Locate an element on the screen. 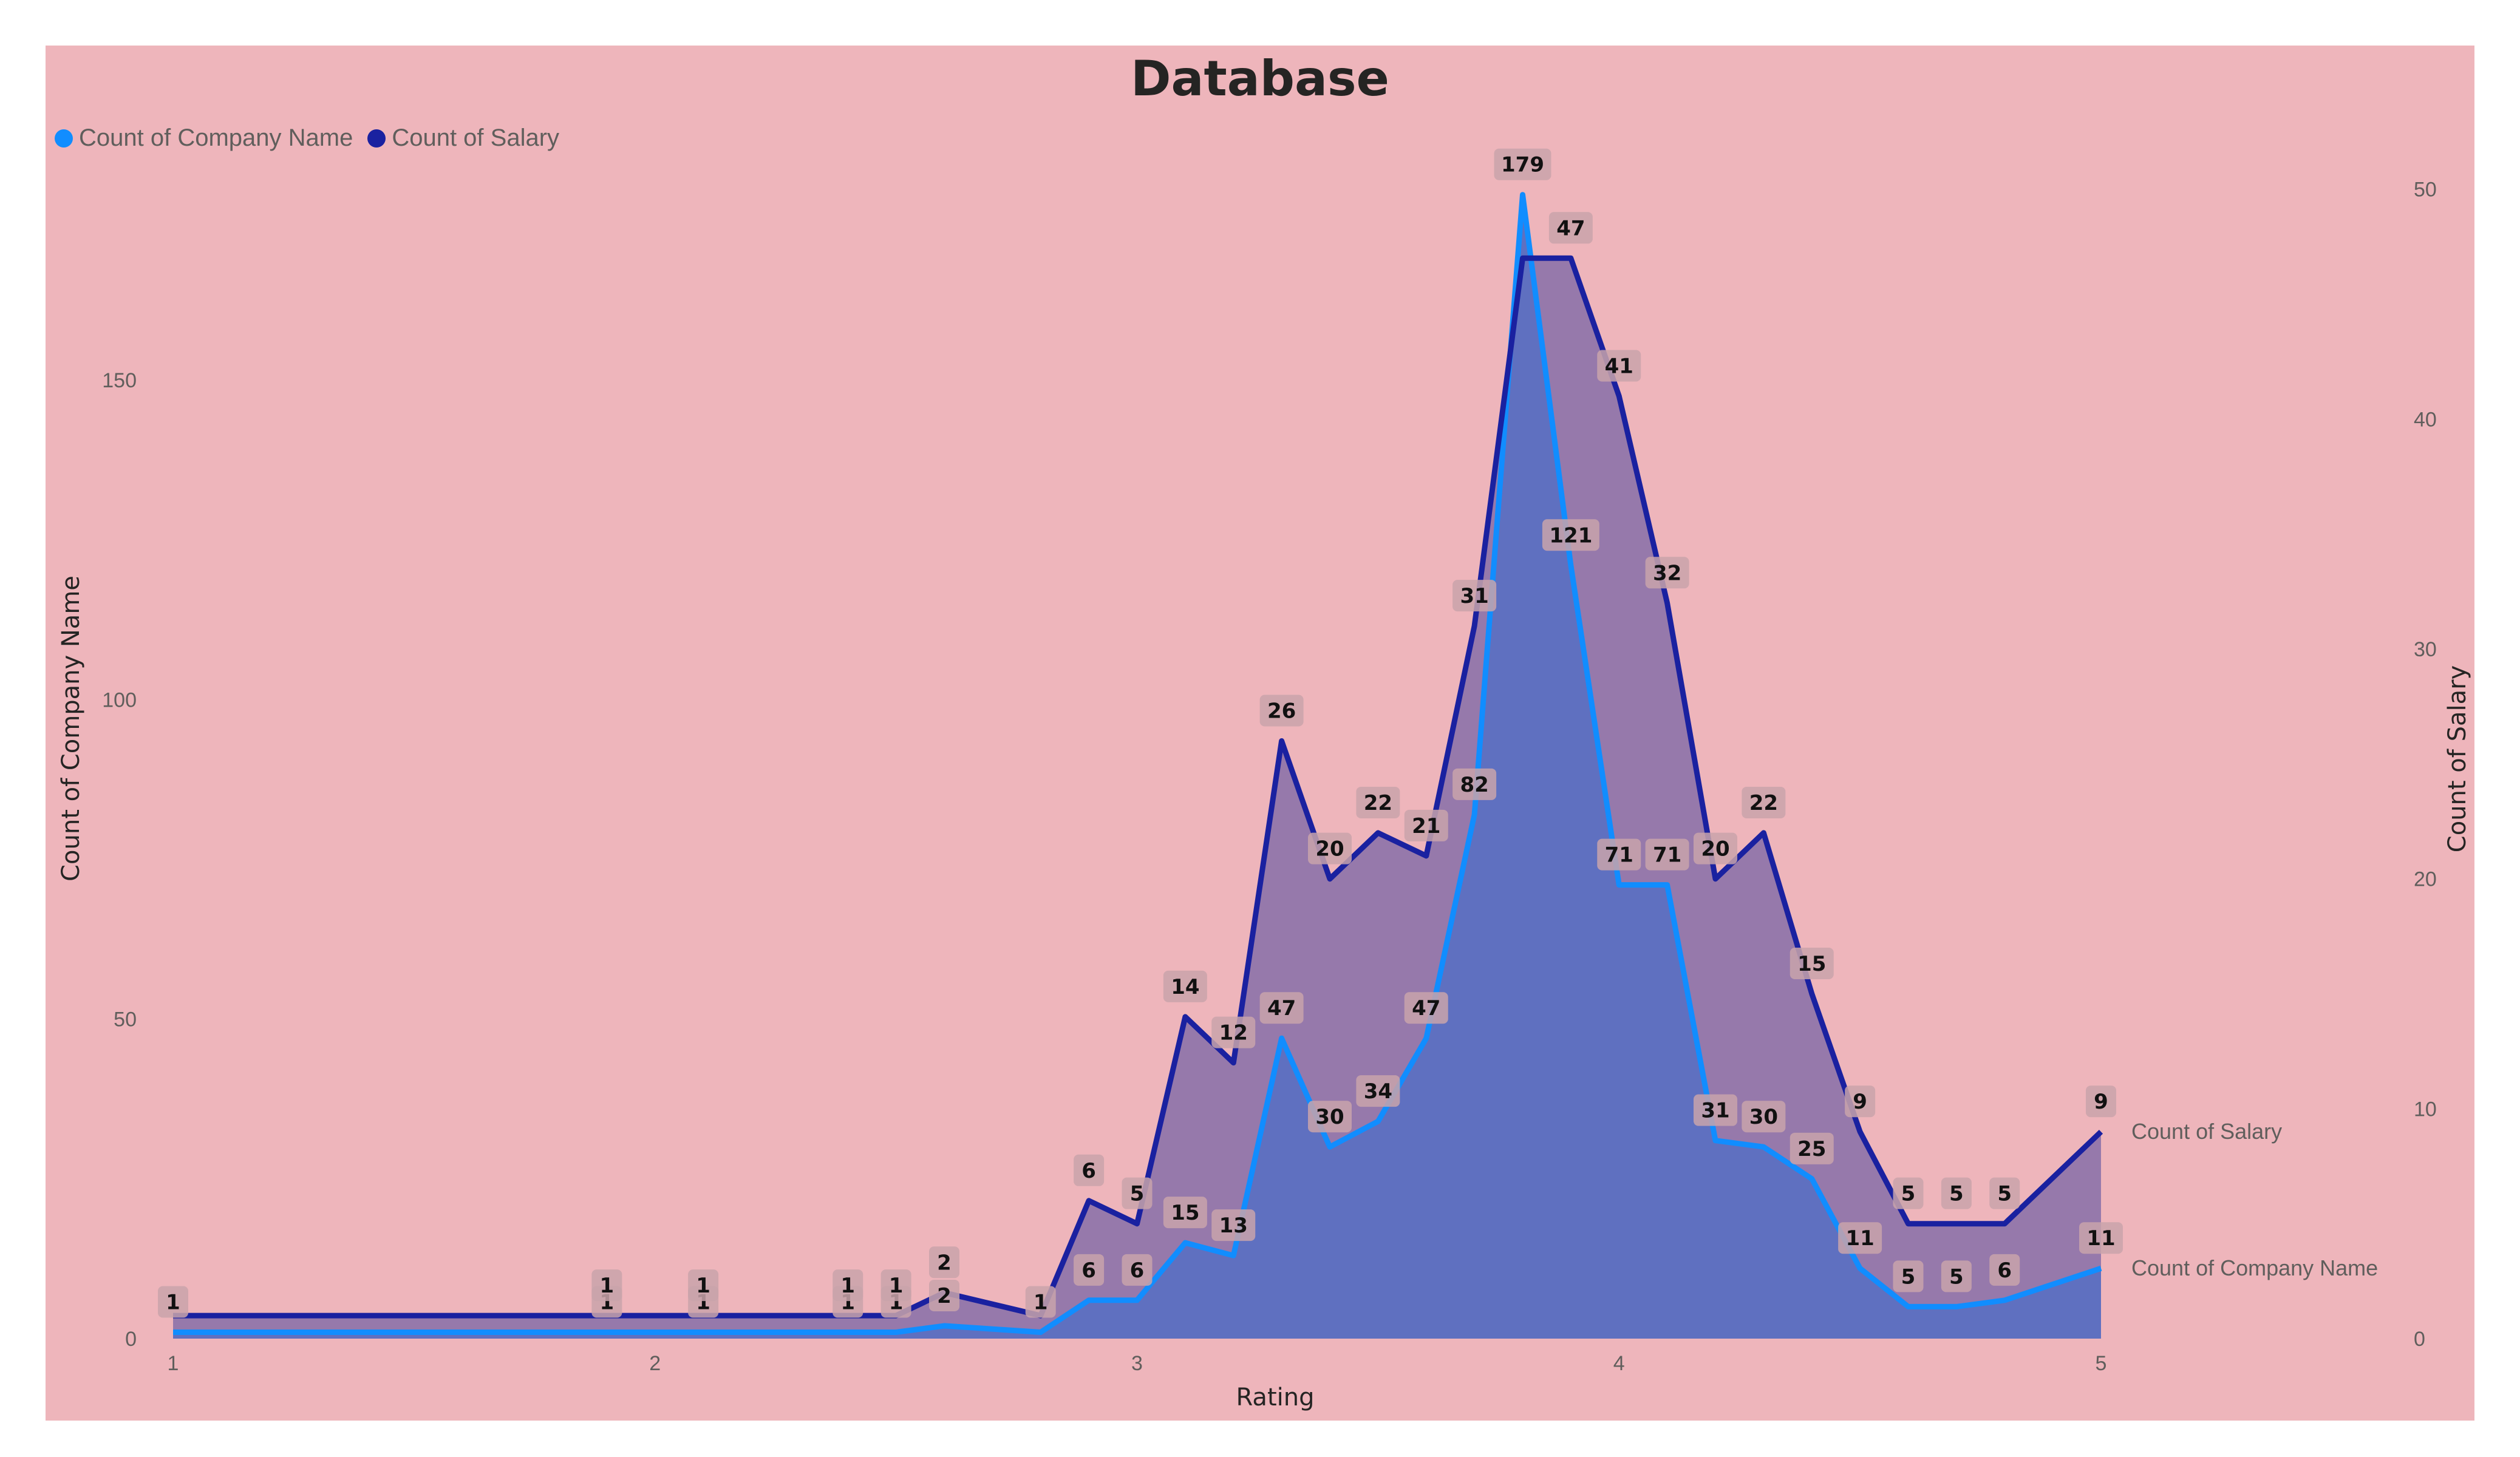 The image size is (2520, 1457). legend: Count of Company Name Count of Salary is located at coordinates (314, 138).